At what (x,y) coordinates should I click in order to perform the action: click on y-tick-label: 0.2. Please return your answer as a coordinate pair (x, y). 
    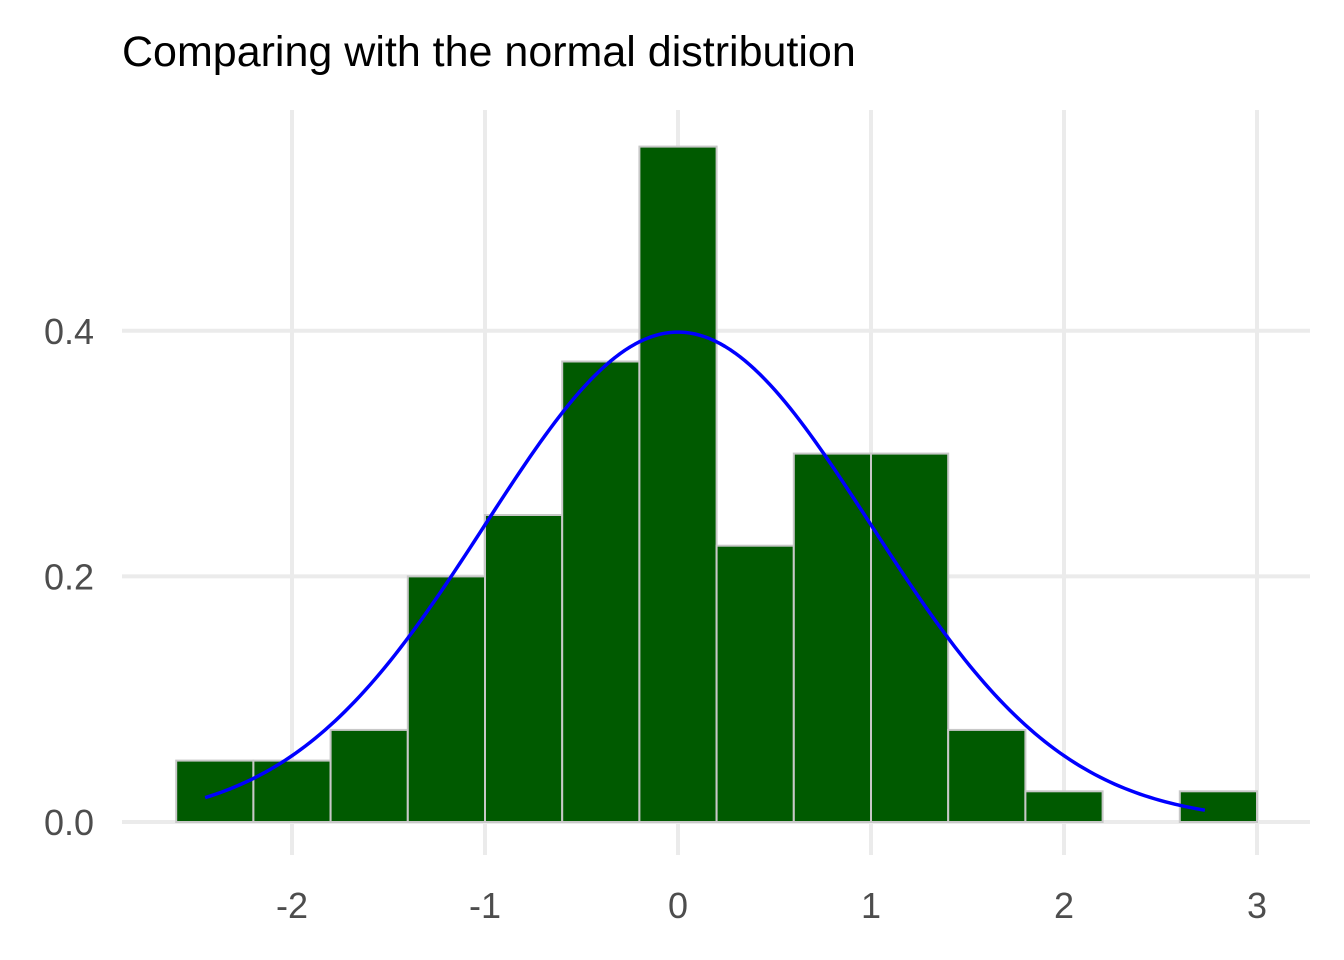
    Looking at the image, I should click on (69, 576).